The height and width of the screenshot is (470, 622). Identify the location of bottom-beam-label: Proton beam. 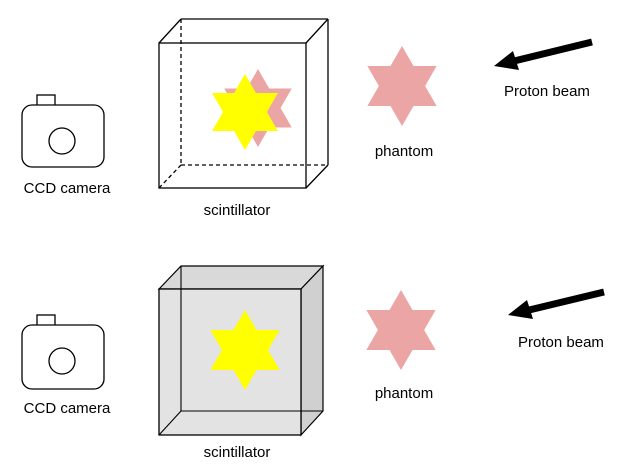
(561, 342).